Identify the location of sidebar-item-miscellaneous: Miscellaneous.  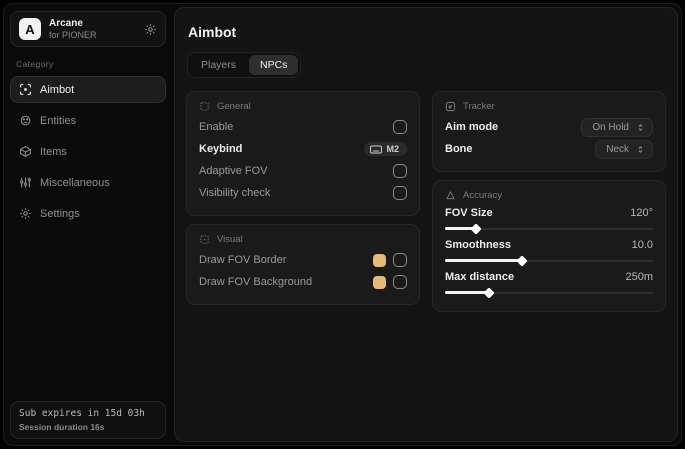
(88, 182).